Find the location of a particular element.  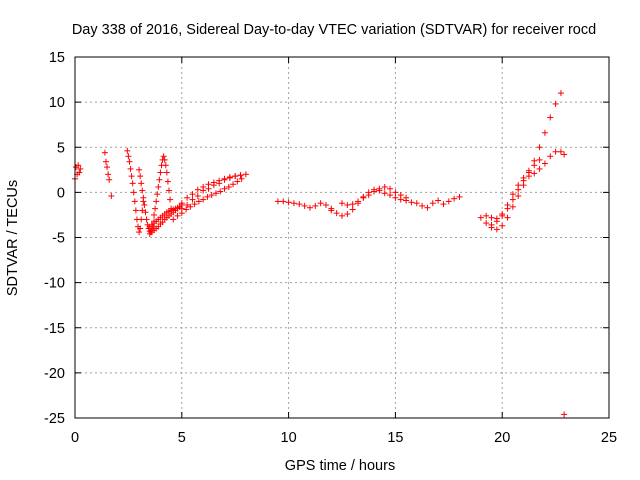

x-tick-label: 25 is located at coordinates (609, 438).